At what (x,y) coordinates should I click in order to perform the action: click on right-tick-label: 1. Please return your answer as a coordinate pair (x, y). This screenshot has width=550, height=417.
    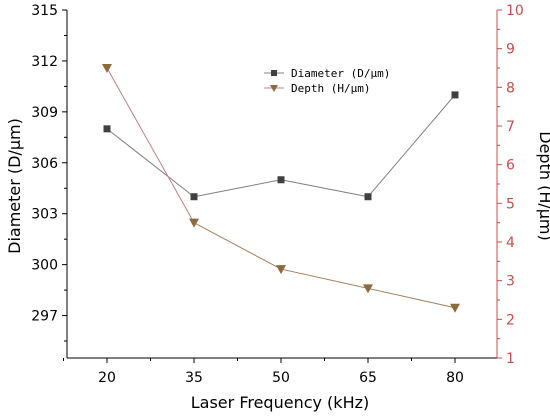
    Looking at the image, I should click on (510, 359).